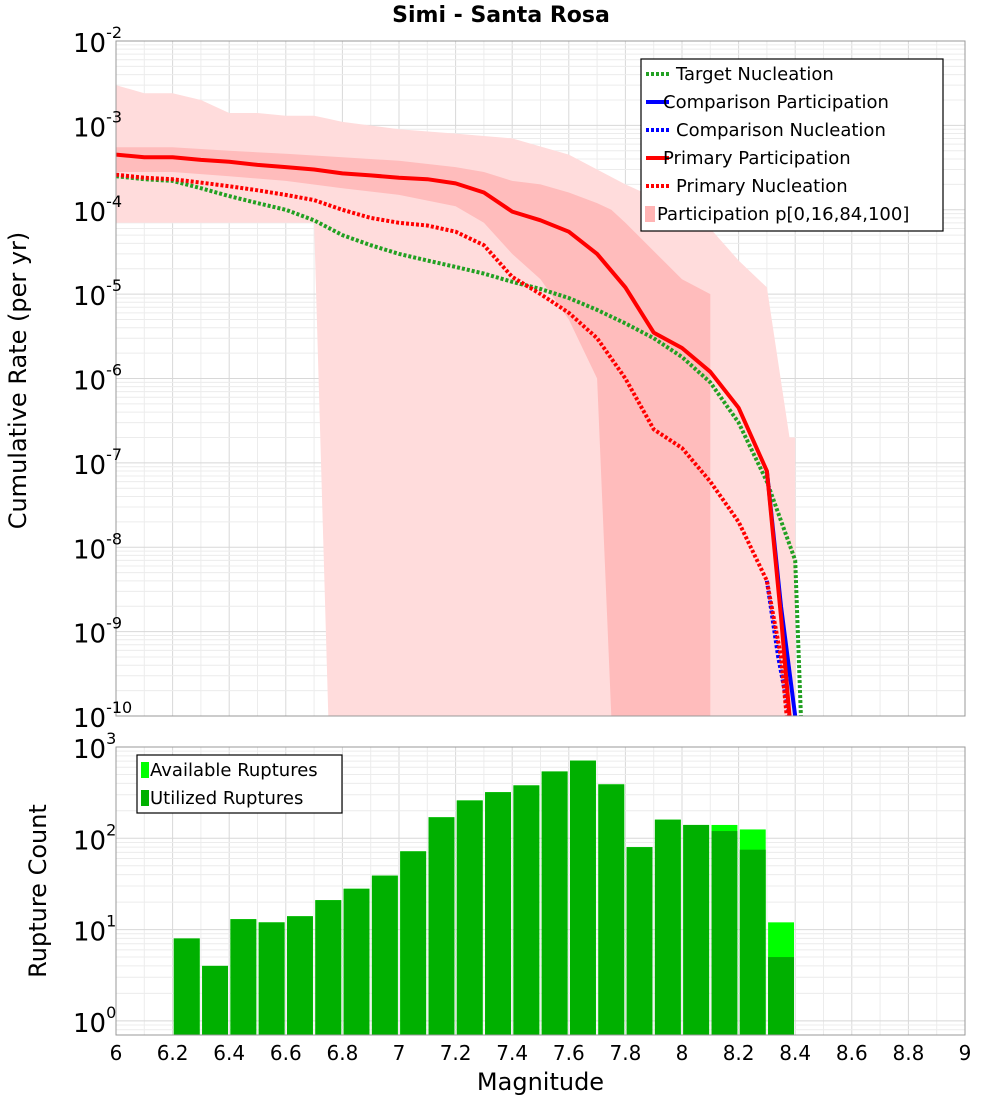 The height and width of the screenshot is (1100, 1000). What do you see at coordinates (739, 1053) in the screenshot?
I see `x-tick-label: 8.2` at bounding box center [739, 1053].